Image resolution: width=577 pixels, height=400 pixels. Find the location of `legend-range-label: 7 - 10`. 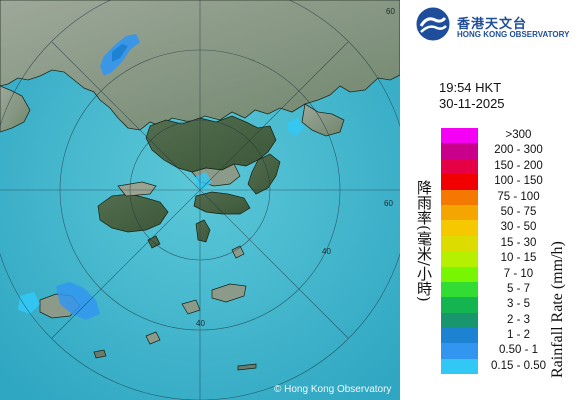

legend-range-label: 7 - 10 is located at coordinates (518, 273).